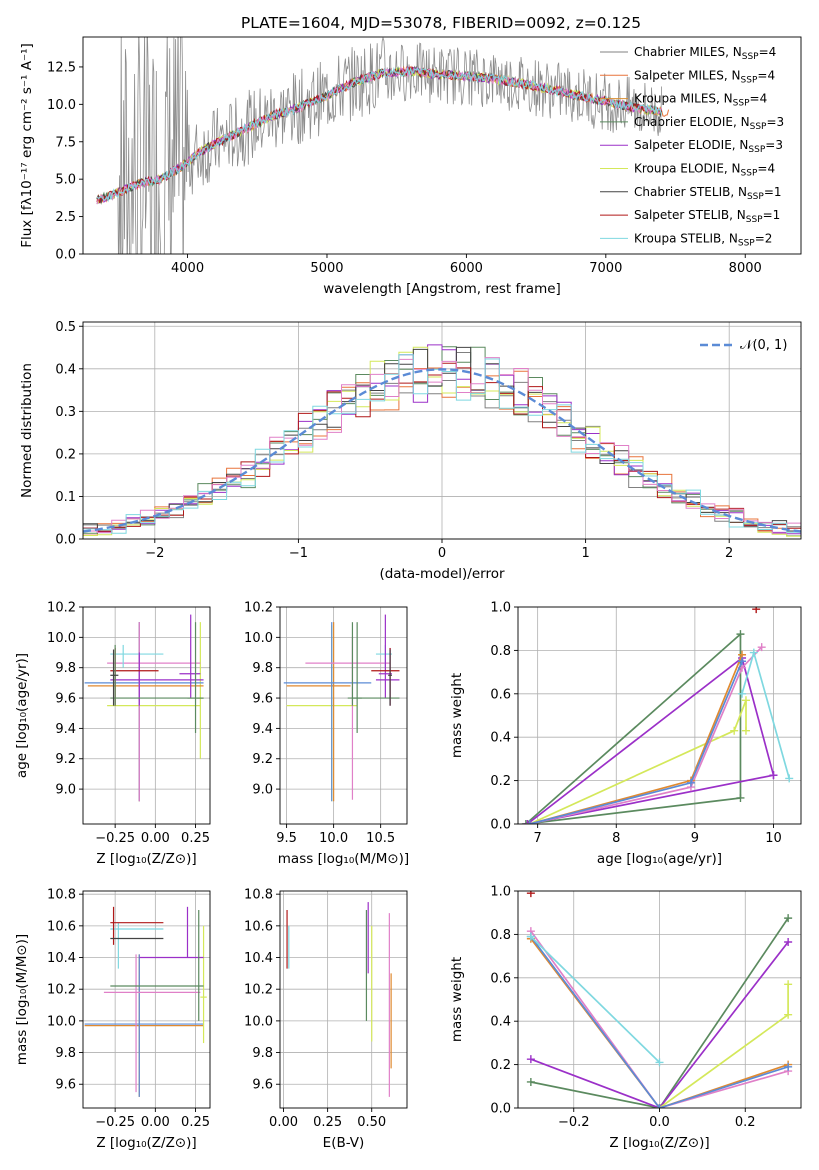 The image size is (819, 1170). Describe the element at coordinates (65, 255) in the screenshot. I see `y-tick-label: 0.0` at that location.